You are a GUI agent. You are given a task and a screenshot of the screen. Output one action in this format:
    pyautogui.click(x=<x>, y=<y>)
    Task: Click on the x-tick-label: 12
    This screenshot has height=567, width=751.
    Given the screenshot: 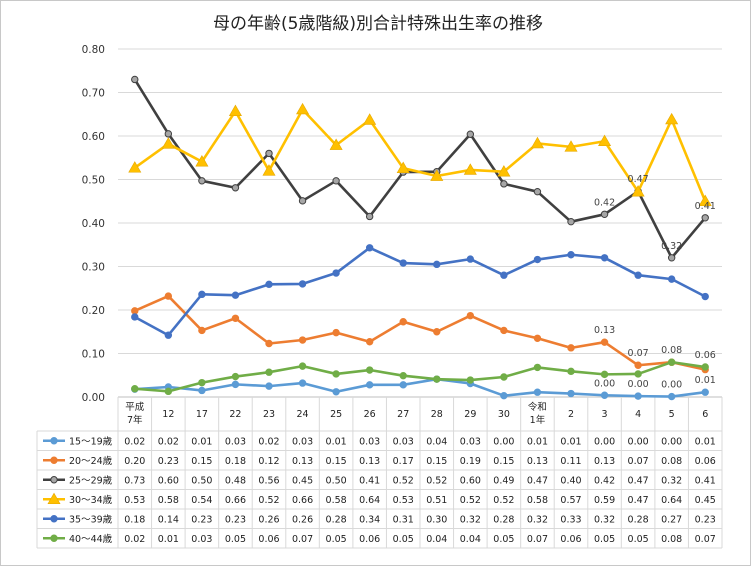 What is the action you would take?
    pyautogui.click(x=168, y=414)
    